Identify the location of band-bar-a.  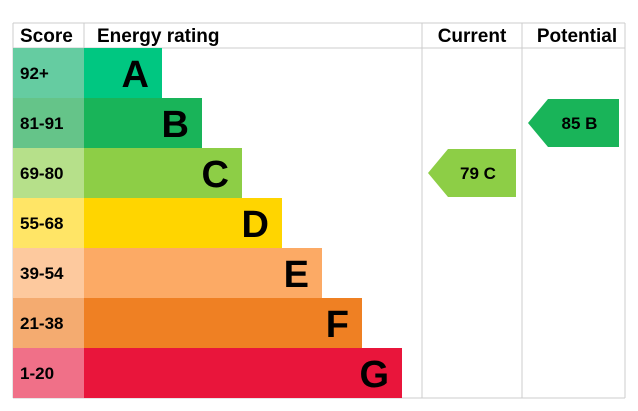
(123, 73).